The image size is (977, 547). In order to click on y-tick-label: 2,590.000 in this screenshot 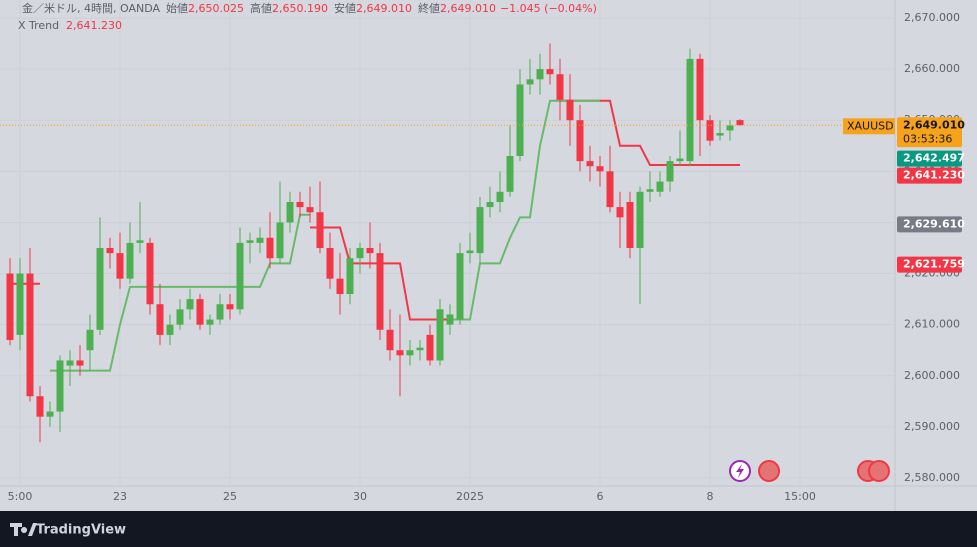, I will do `click(932, 426)`.